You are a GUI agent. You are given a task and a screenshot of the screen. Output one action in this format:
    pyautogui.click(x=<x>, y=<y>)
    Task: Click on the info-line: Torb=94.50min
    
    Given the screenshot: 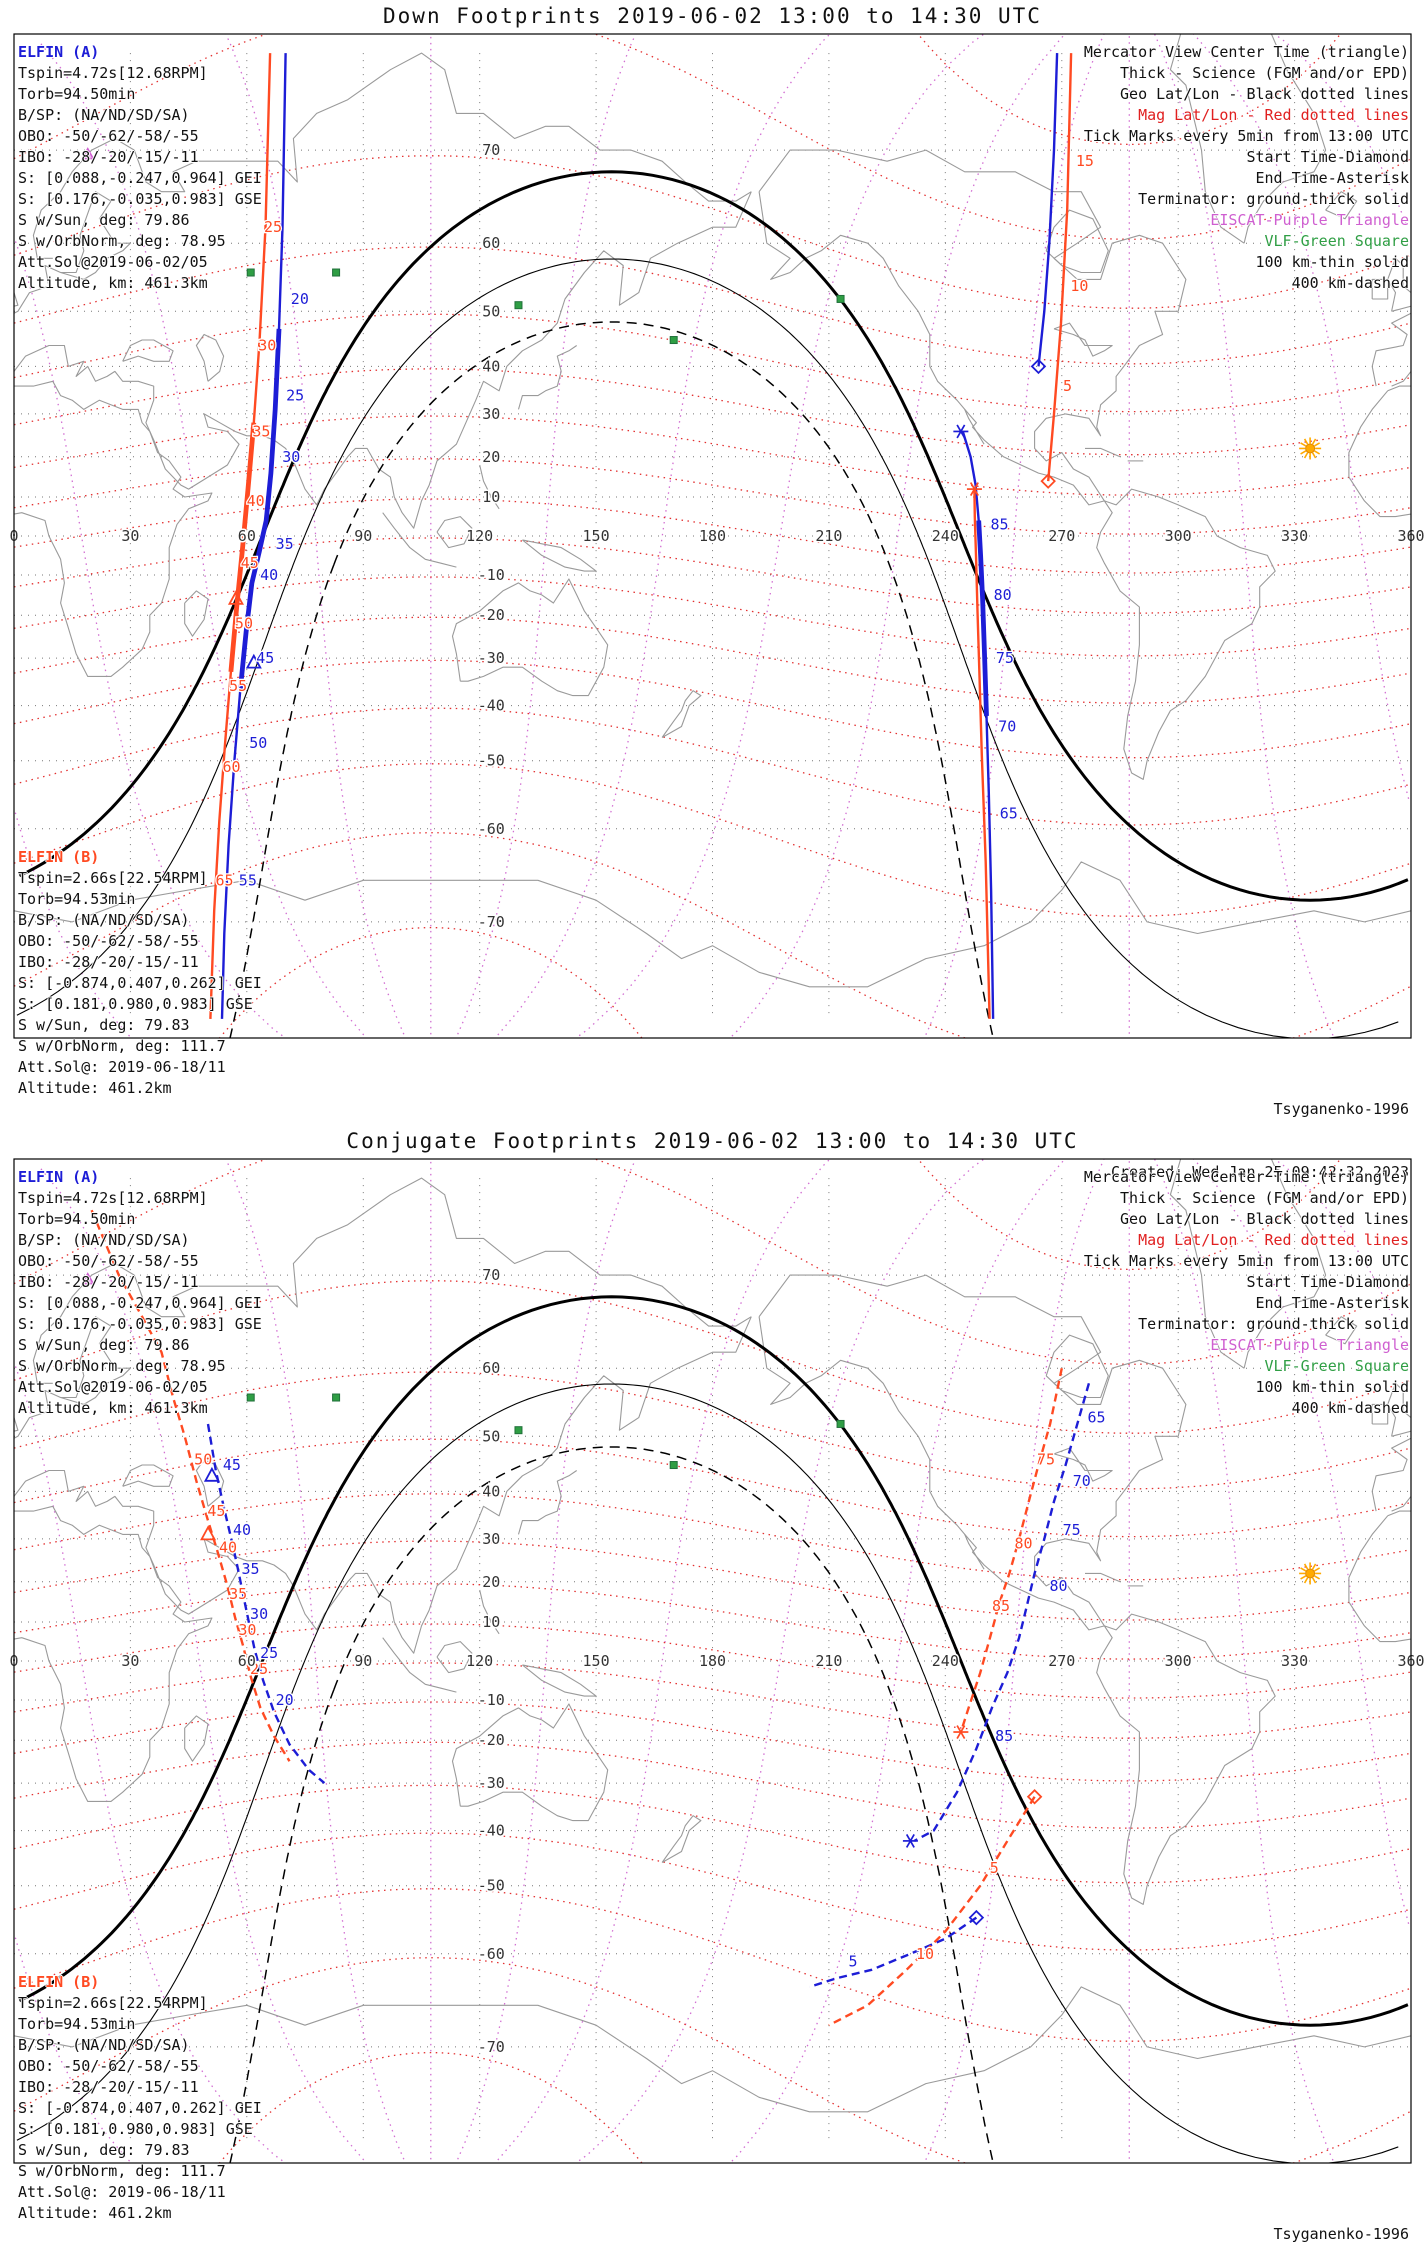 What is the action you would take?
    pyautogui.click(x=77, y=94)
    